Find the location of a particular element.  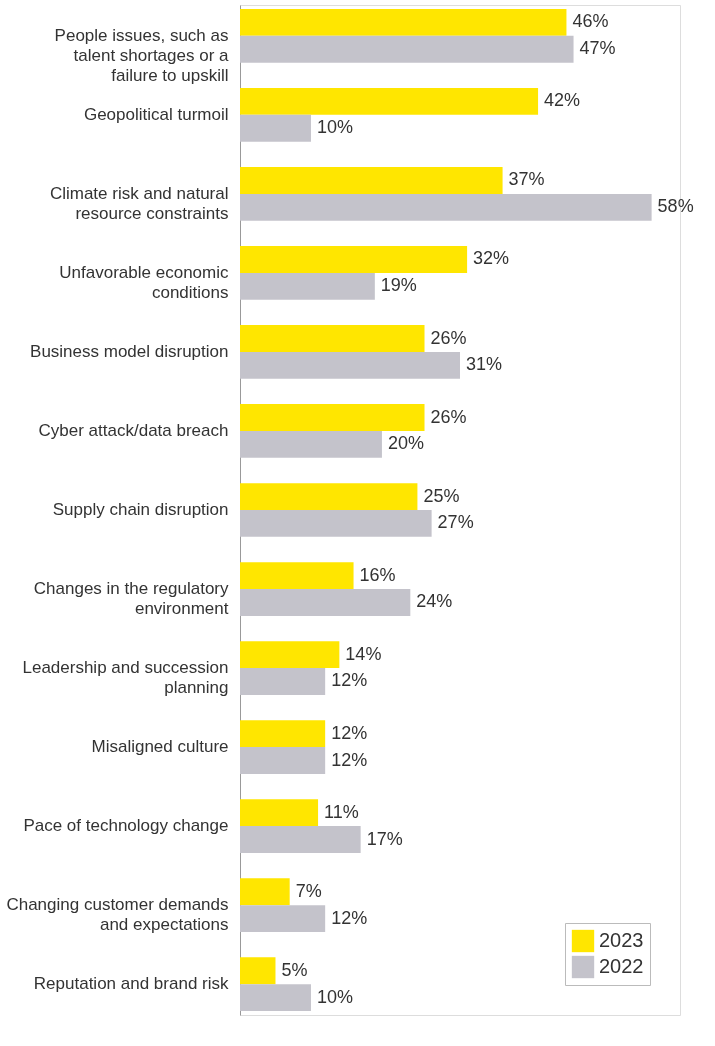

data-label: 16% is located at coordinates (377, 574).